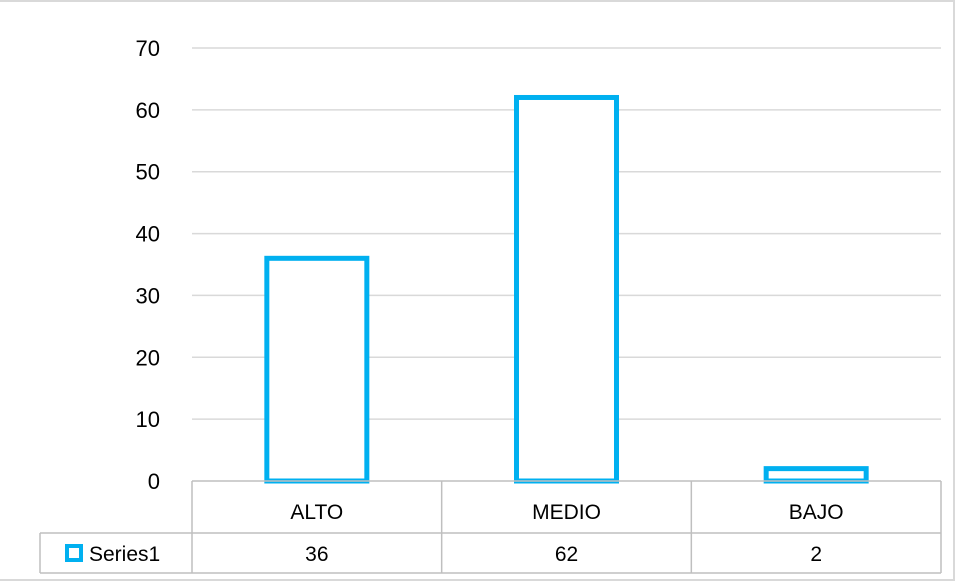  I want to click on y-axis-tick-labels: 0 10 20 30 40 50 60 70, so click(148, 265).